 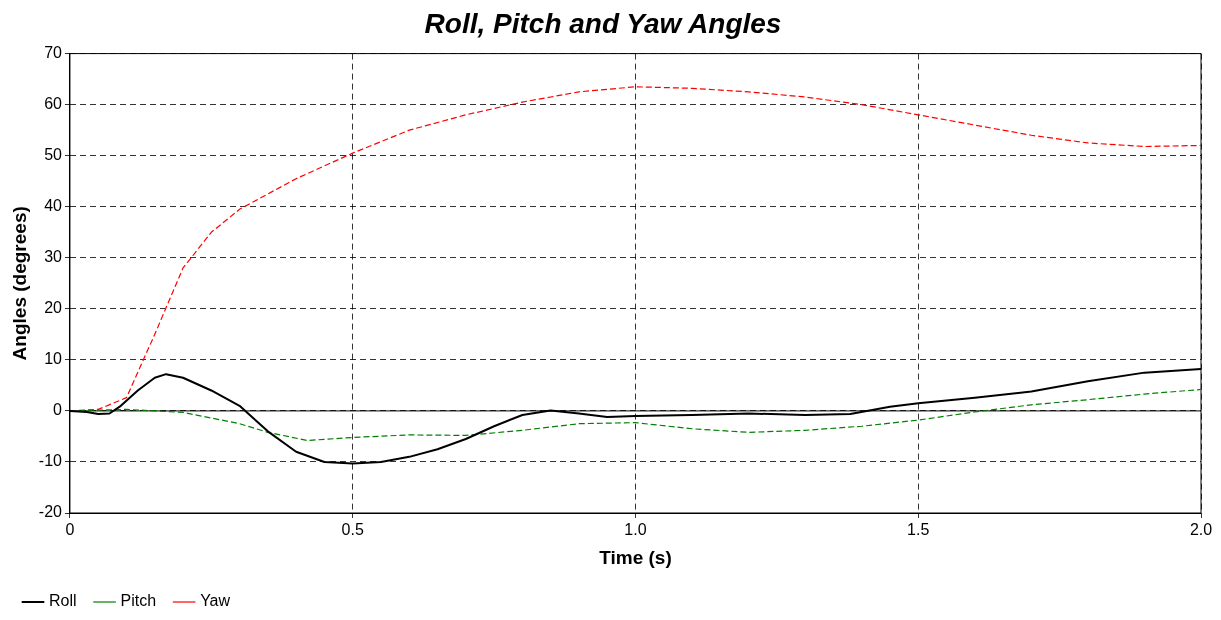 What do you see at coordinates (53, 359) in the screenshot?
I see `y-tick-label: 10` at bounding box center [53, 359].